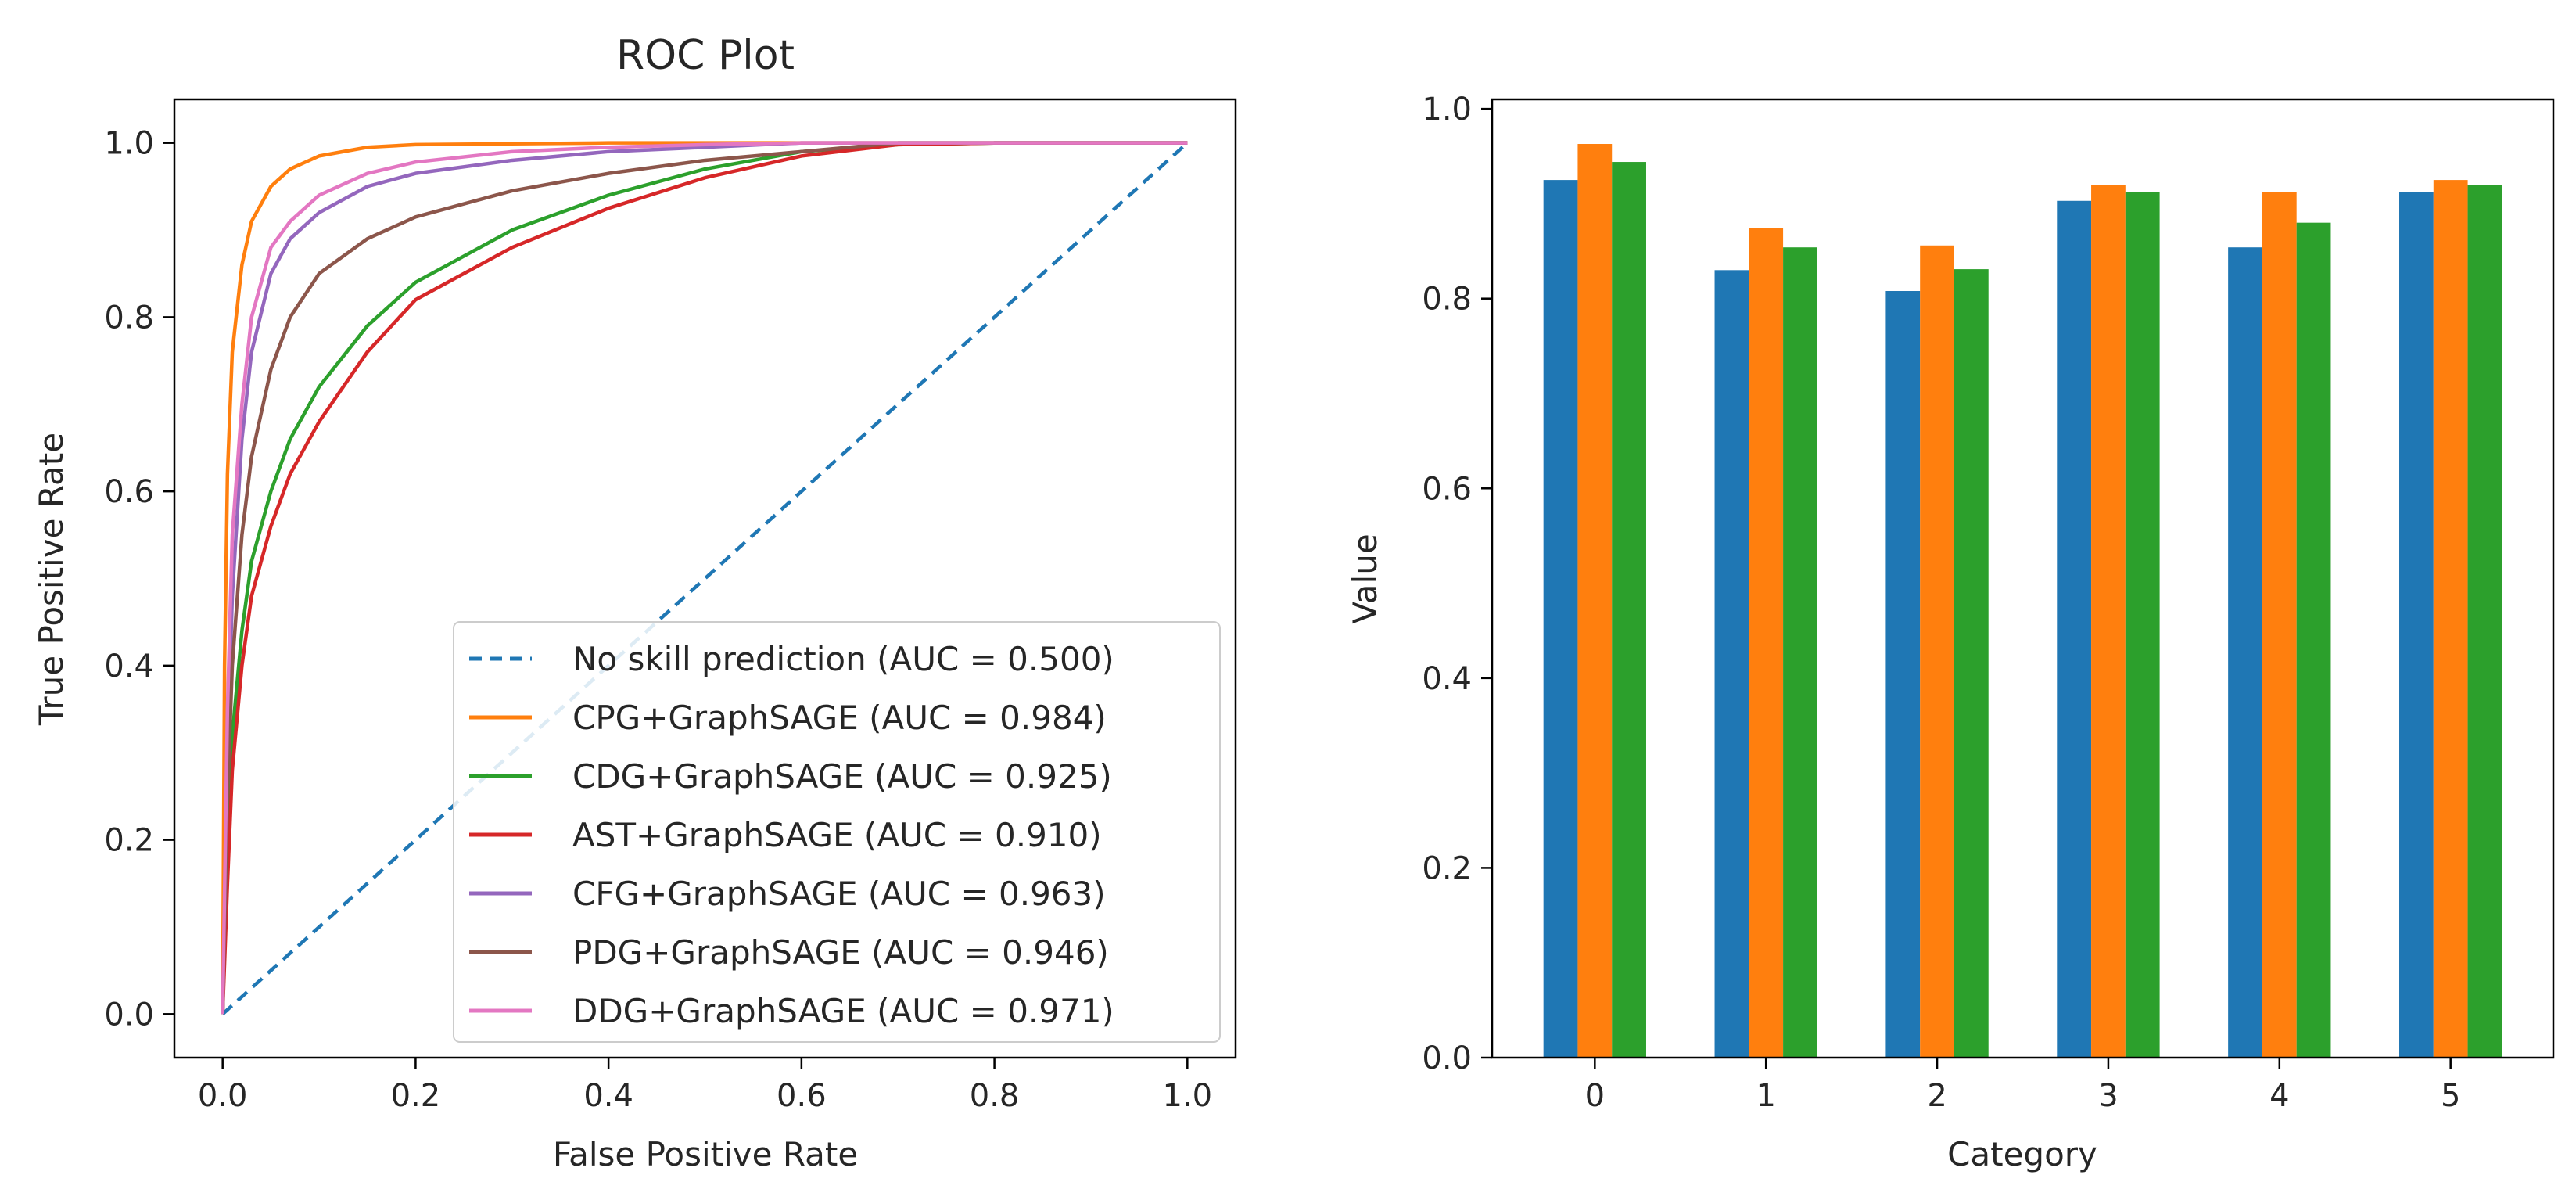 This screenshot has width=2576, height=1193. I want to click on bar-series0-cat4, so click(2245, 652).